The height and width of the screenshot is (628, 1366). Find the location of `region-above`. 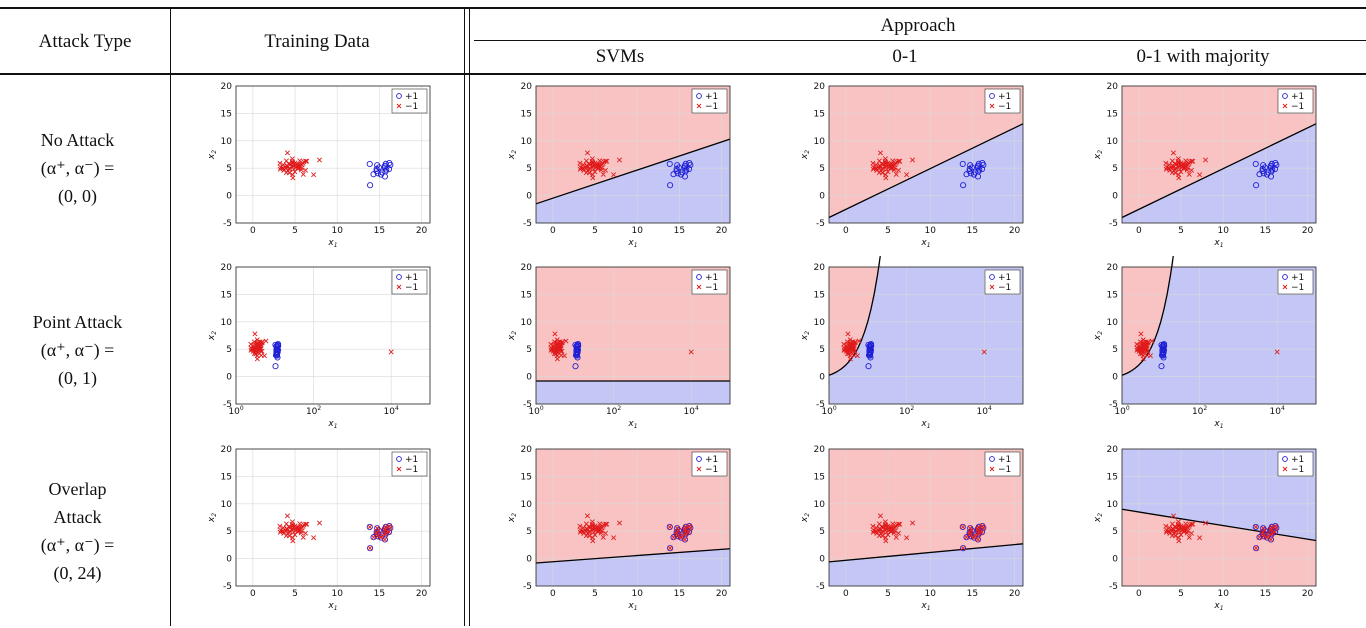

region-above is located at coordinates (1148, 316).